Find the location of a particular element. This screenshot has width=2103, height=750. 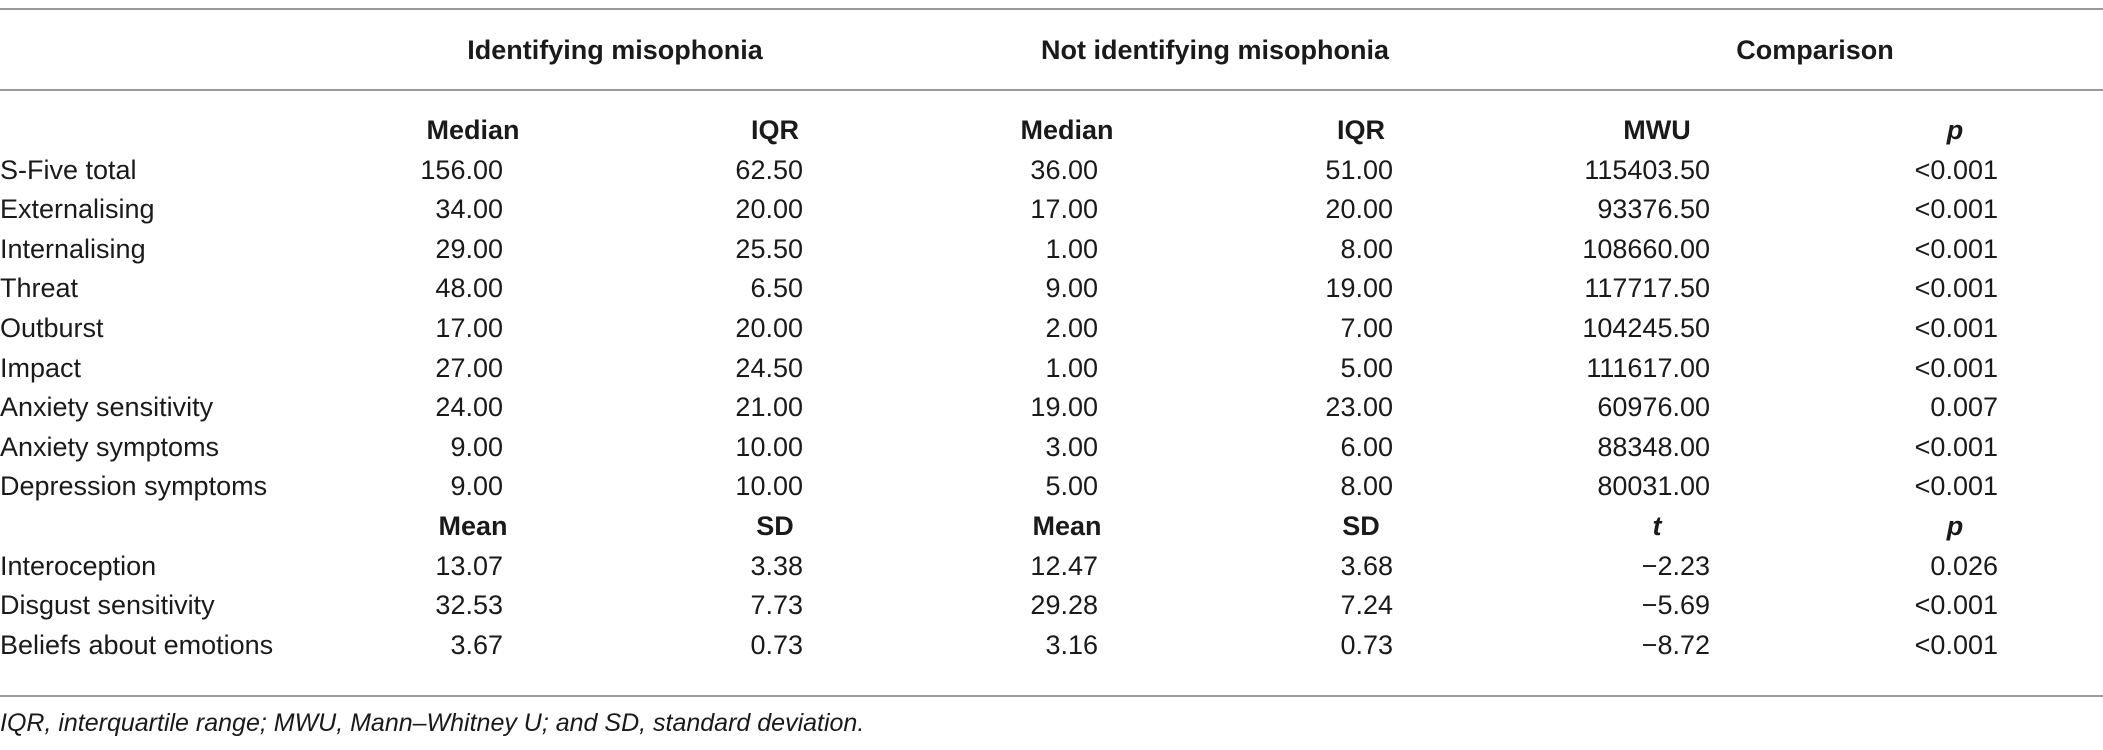

table-cell: 156.00 is located at coordinates (461, 169).